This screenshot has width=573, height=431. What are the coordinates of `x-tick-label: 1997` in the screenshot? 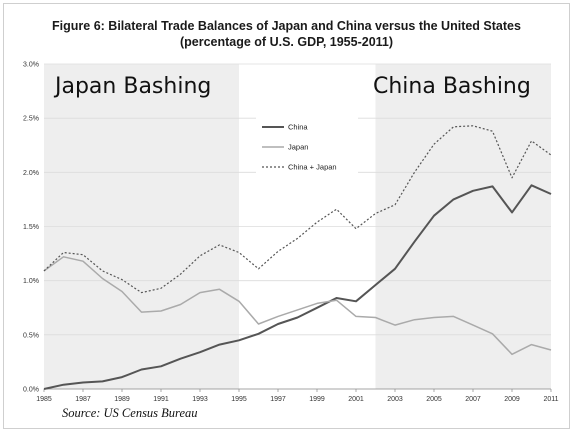 It's located at (278, 399).